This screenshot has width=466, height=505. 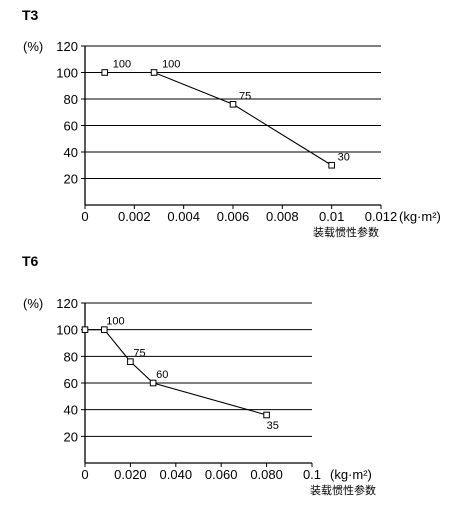 I want to click on x-tick-label: 0.020, so click(x=130, y=474).